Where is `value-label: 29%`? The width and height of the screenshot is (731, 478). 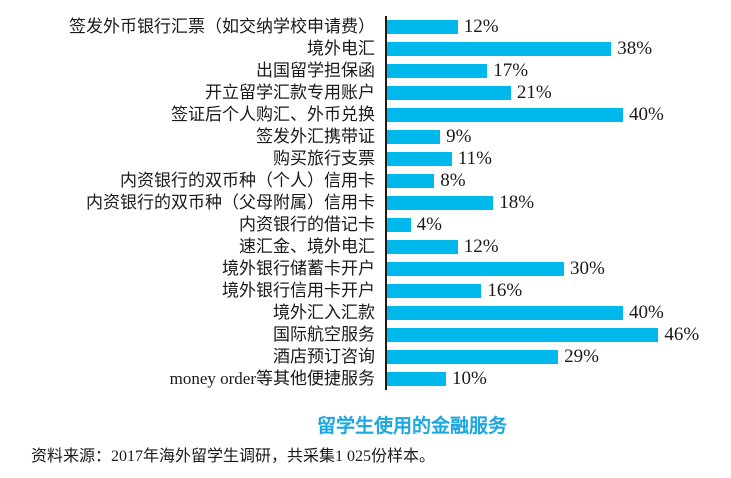
value-label: 29% is located at coordinates (581, 356).